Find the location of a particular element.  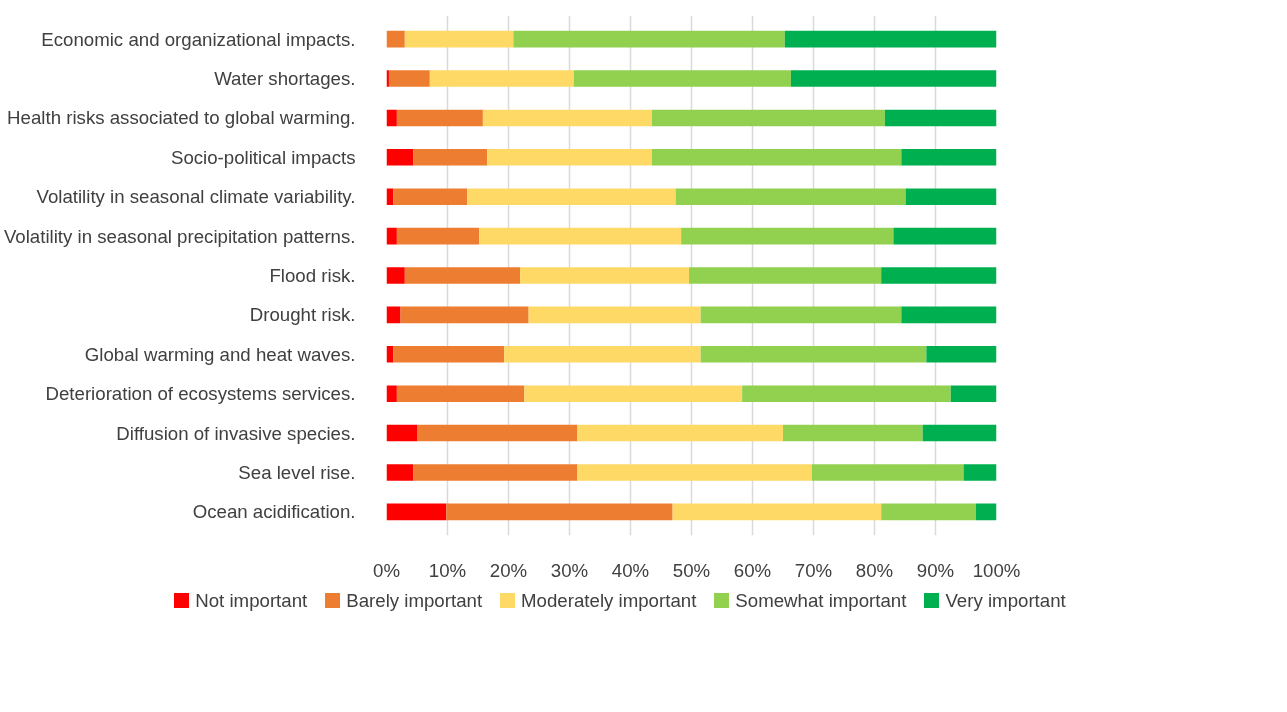

y-tick-label: Water shortages. is located at coordinates (285, 79).